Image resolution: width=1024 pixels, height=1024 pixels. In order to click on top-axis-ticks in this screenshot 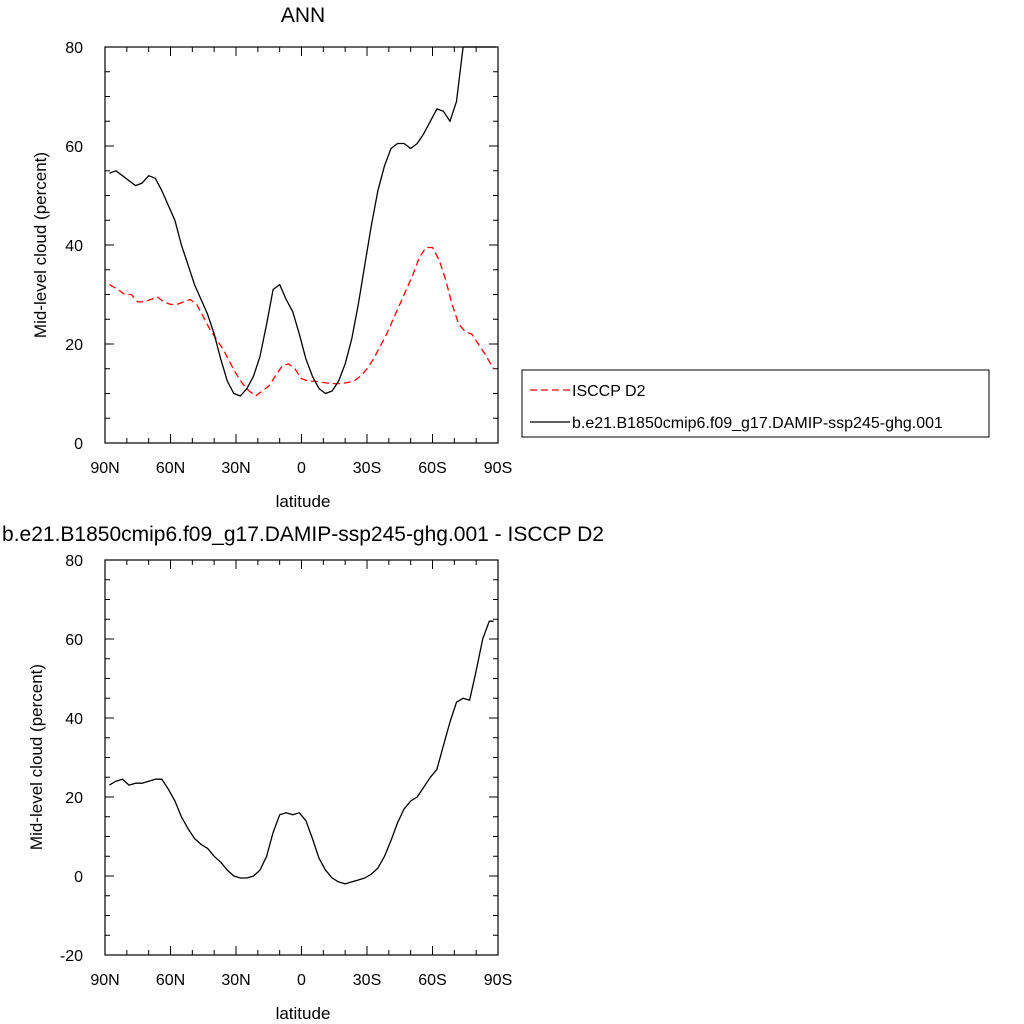, I will do `click(301, 245)`.